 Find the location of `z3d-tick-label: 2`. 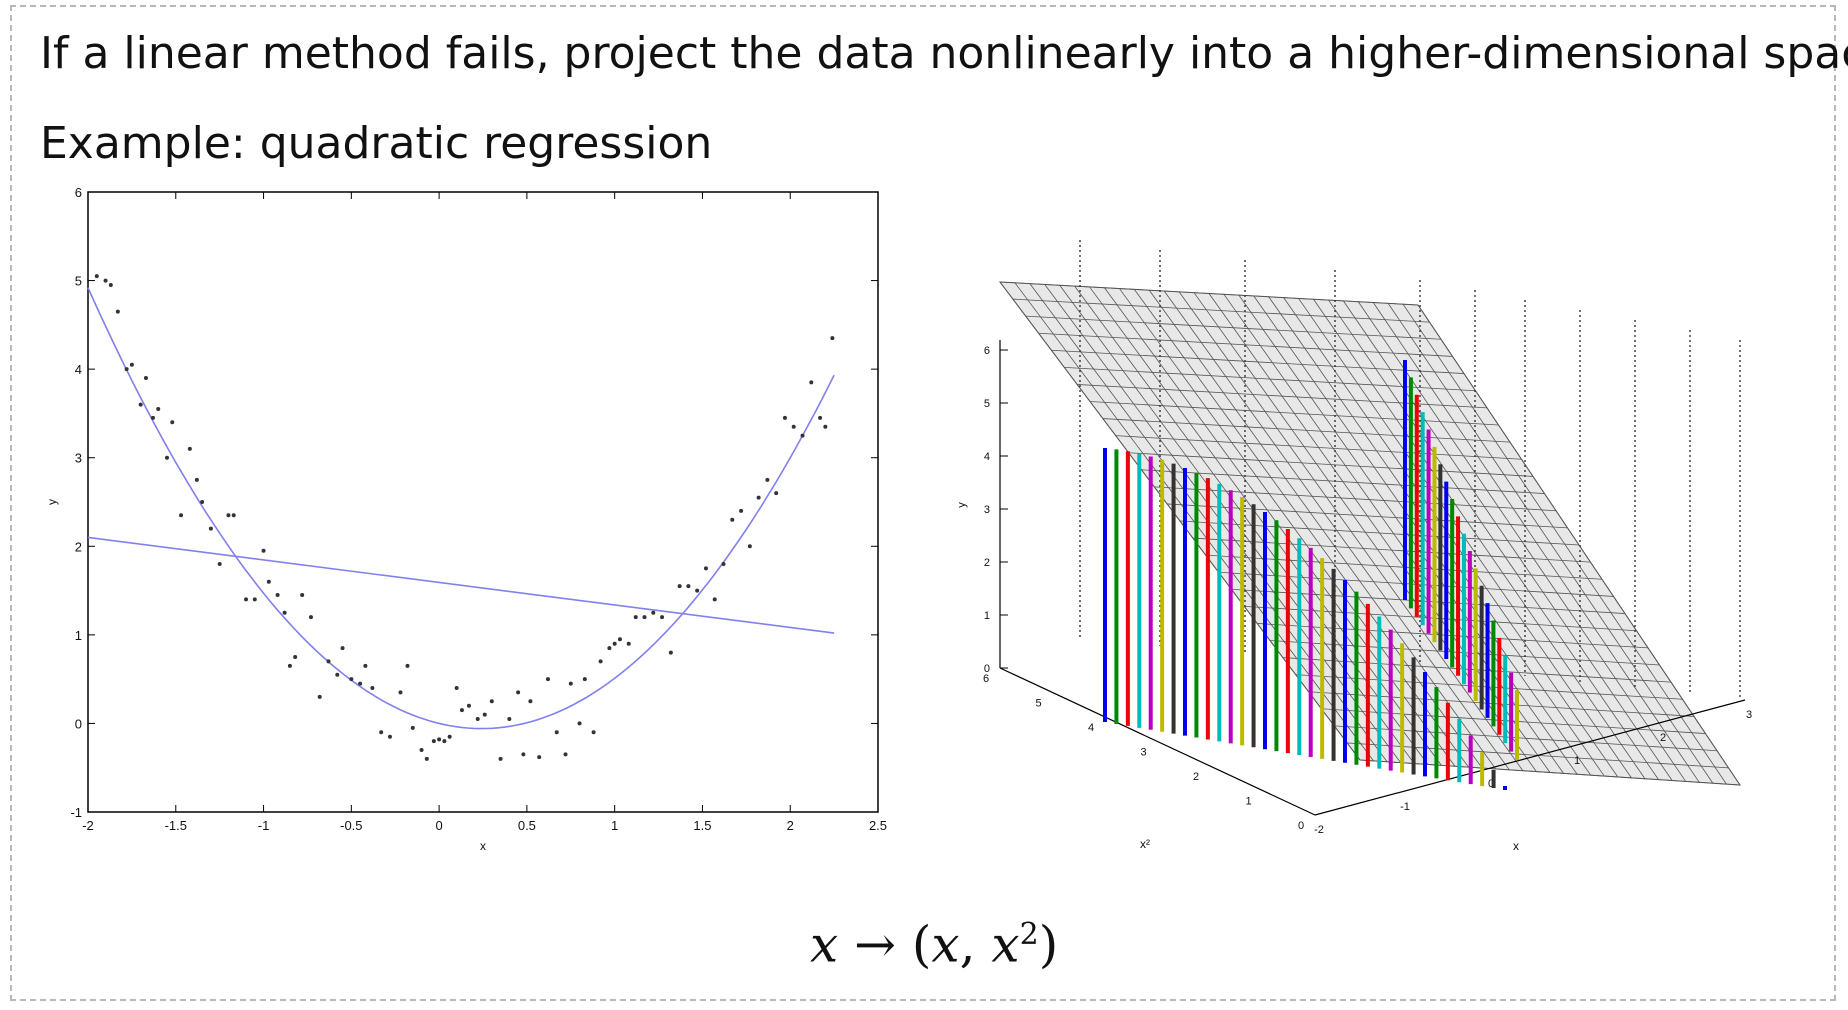

z3d-tick-label: 2 is located at coordinates (1196, 777).